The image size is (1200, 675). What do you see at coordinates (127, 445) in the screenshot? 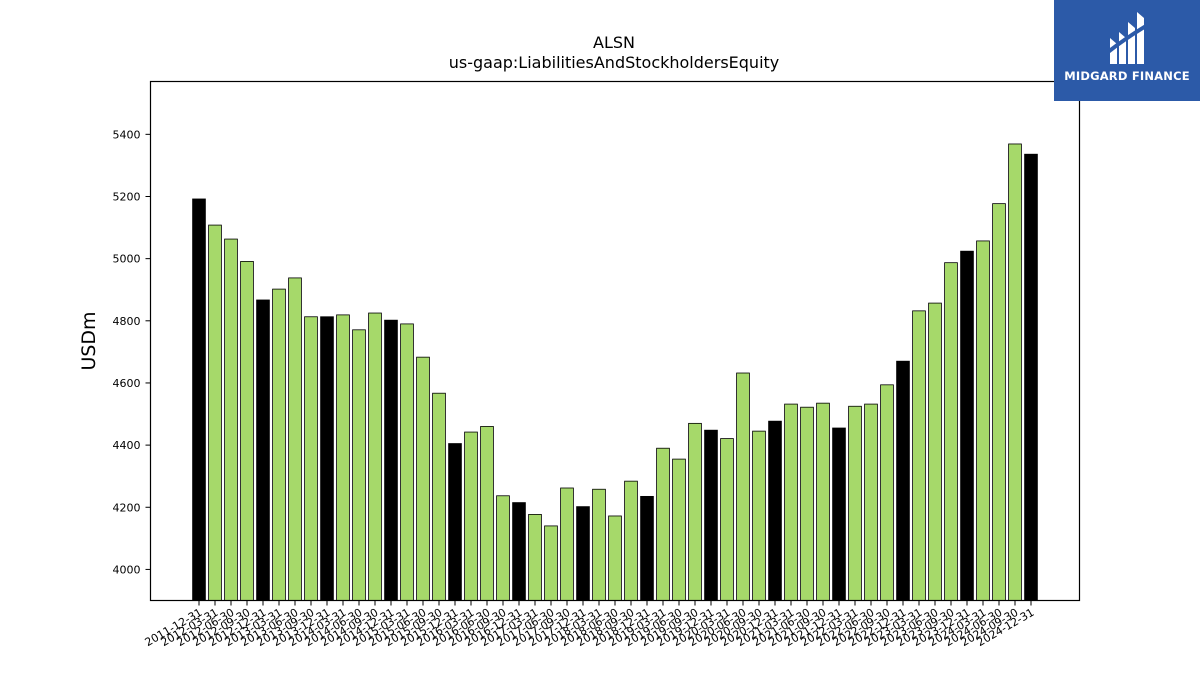
I see `y-tick-label: 4400` at bounding box center [127, 445].